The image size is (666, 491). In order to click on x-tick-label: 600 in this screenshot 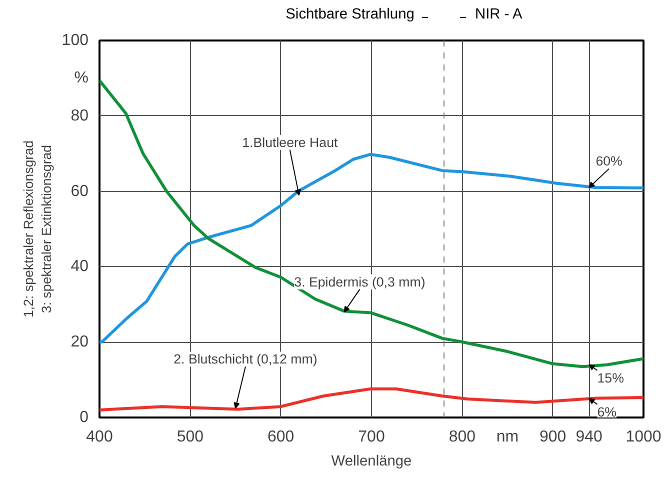, I will do `click(280, 437)`.